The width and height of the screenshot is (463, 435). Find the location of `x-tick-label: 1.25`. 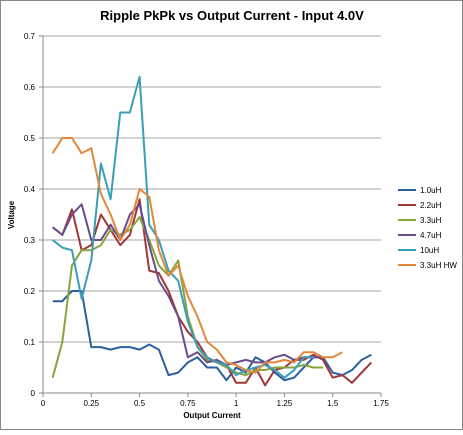

x-tick-label: 1.25 is located at coordinates (285, 403).